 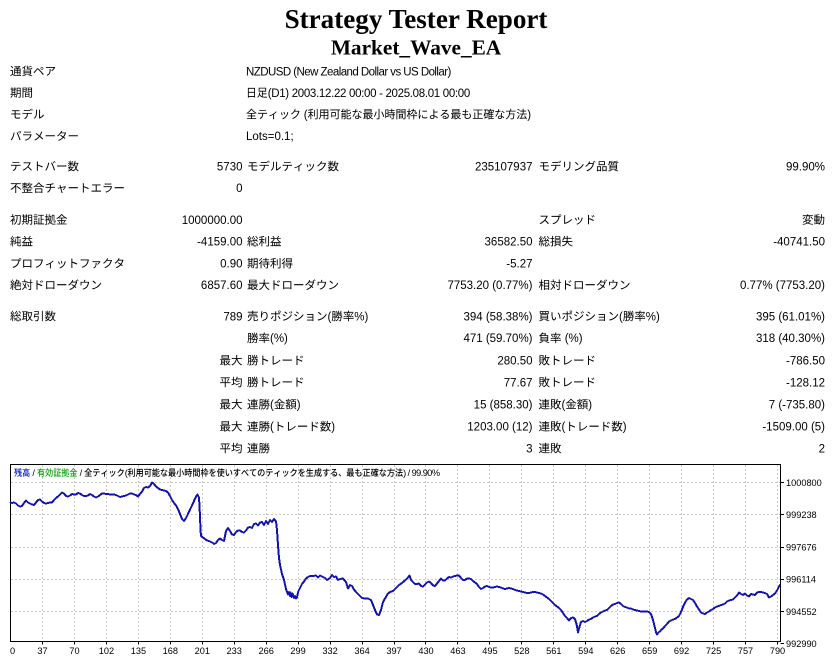 What do you see at coordinates (416, 47) in the screenshot?
I see `svg-text: Market_Wave_EA` at bounding box center [416, 47].